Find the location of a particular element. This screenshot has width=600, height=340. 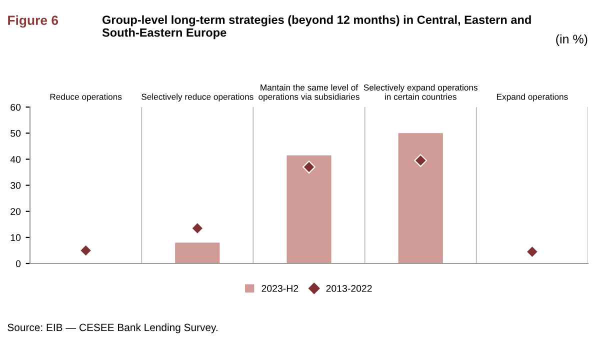

x-tick-label: Expand operations is located at coordinates (532, 98).